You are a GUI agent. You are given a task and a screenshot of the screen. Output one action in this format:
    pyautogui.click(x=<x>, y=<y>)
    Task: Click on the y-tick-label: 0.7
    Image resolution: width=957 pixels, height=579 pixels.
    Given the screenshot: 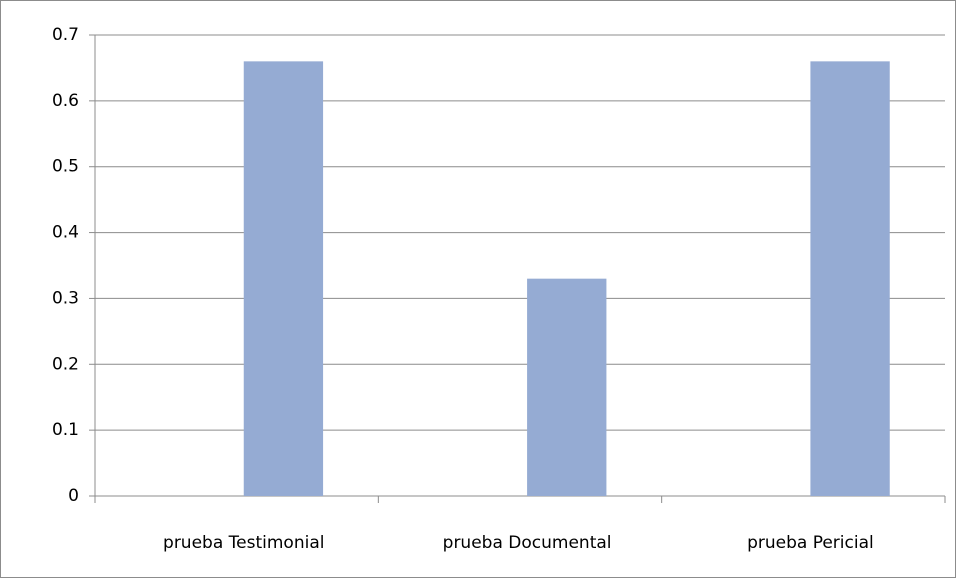 What is the action you would take?
    pyautogui.click(x=65, y=35)
    